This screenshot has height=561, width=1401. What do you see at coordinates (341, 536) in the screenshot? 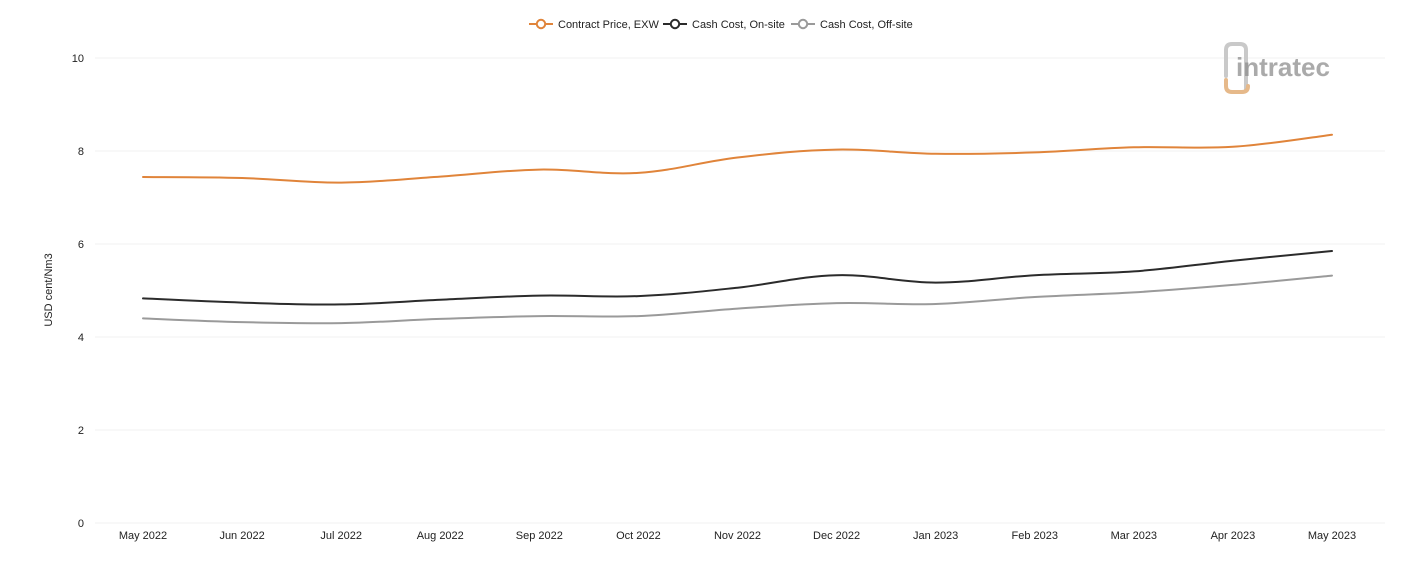
I see `x-tick-label: Jul 2022` at bounding box center [341, 536].